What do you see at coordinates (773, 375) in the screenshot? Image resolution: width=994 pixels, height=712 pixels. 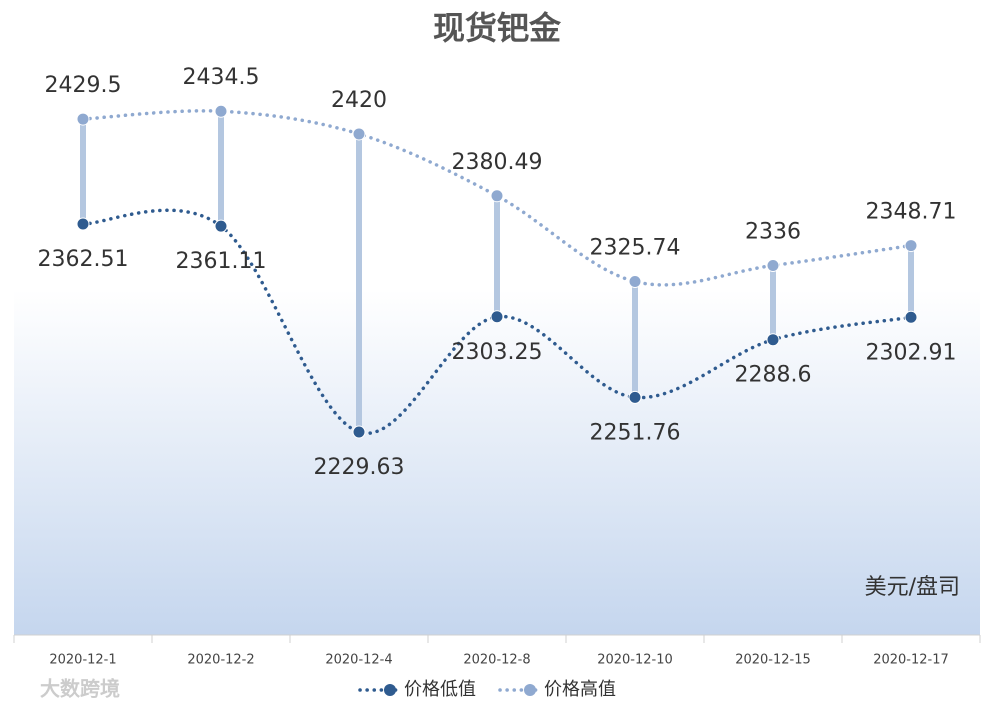 I see `data-label: 2288.6` at bounding box center [773, 375].